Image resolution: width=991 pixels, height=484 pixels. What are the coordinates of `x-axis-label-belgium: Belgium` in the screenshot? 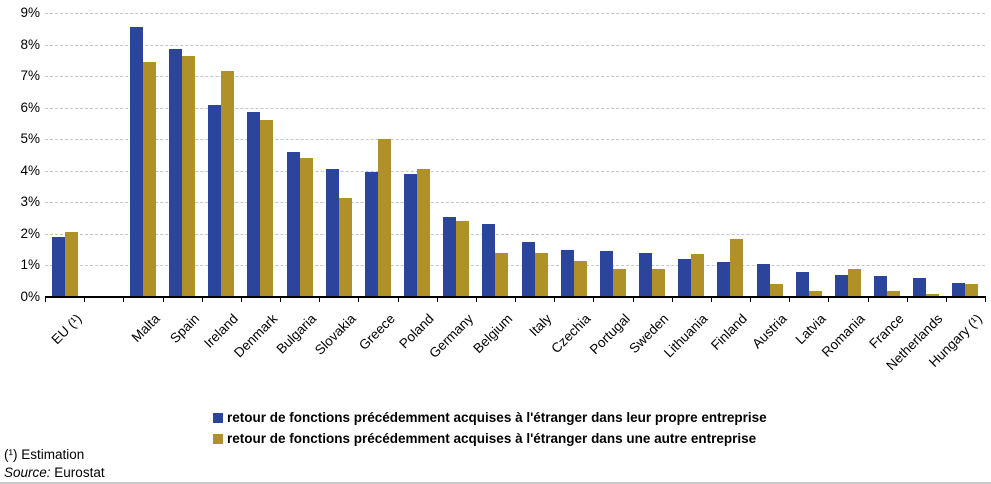 It's located at (492, 334).